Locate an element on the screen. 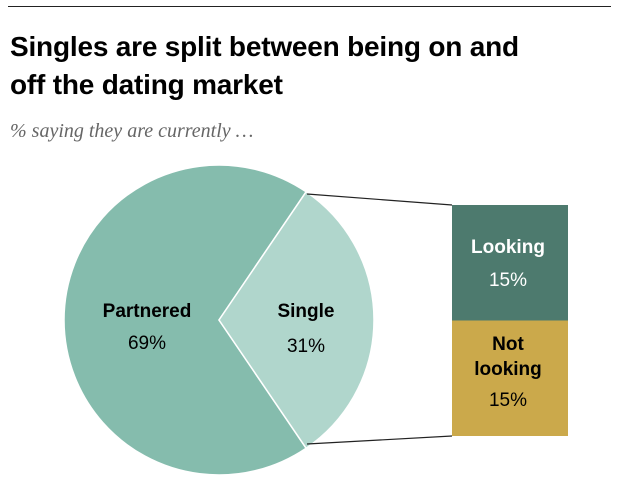 The width and height of the screenshot is (629, 485). segment-label-looking: Looking is located at coordinates (508, 247).